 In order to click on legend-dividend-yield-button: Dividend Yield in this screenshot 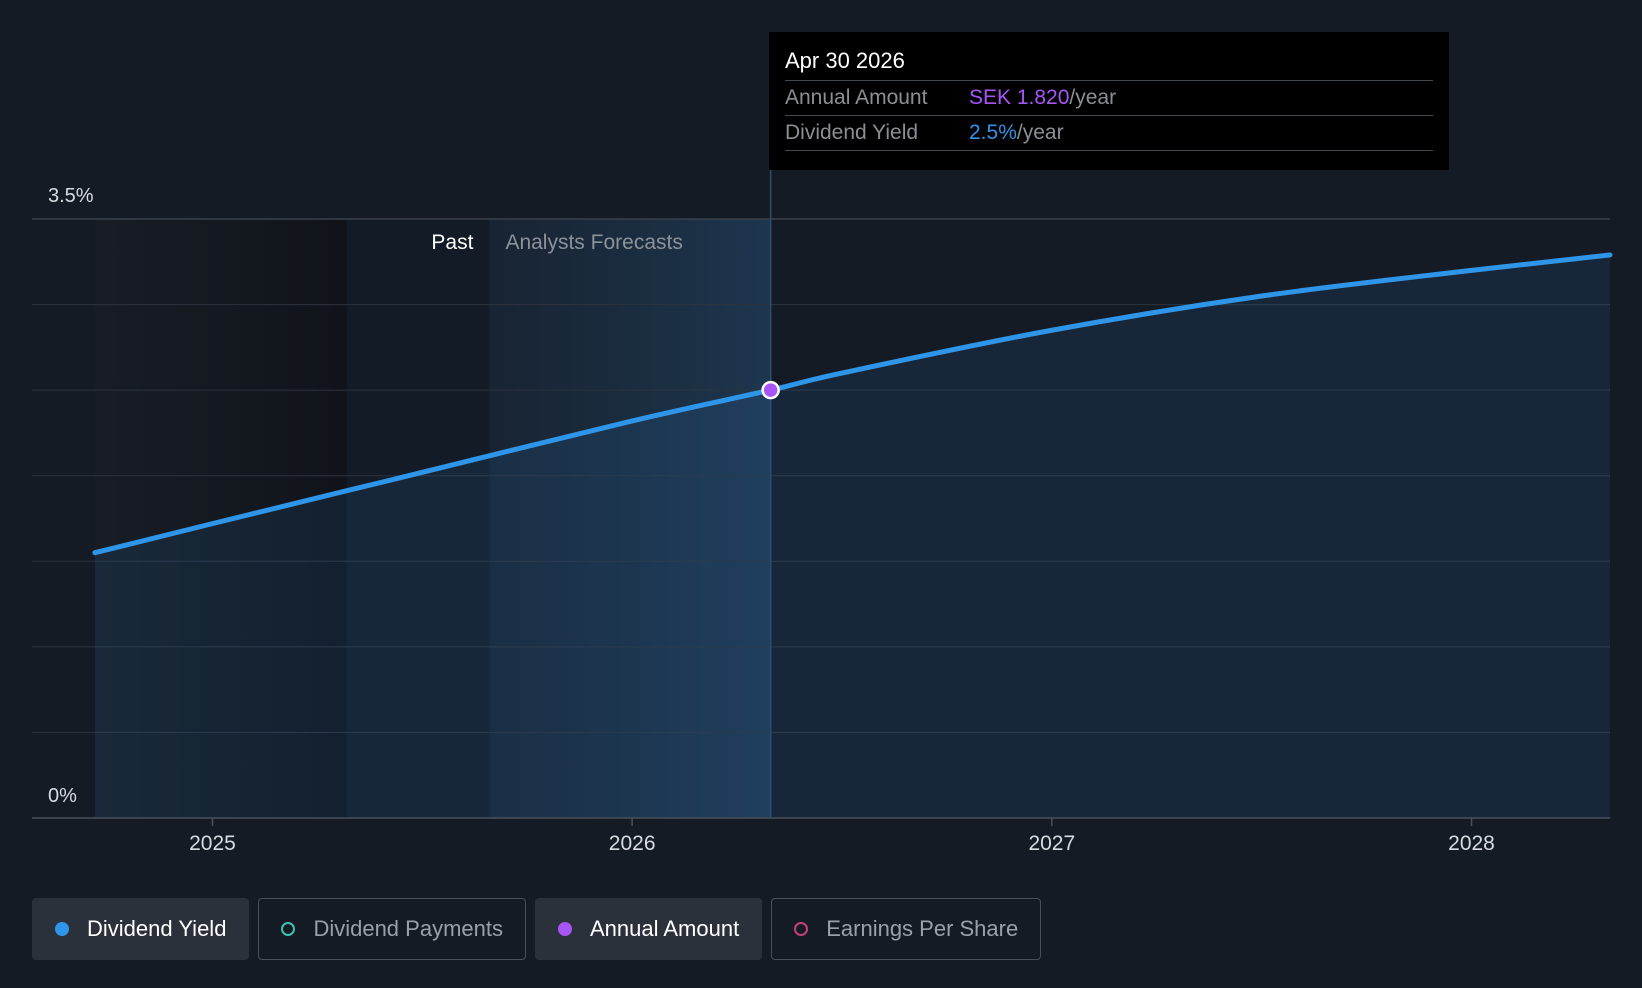, I will do `click(141, 929)`.